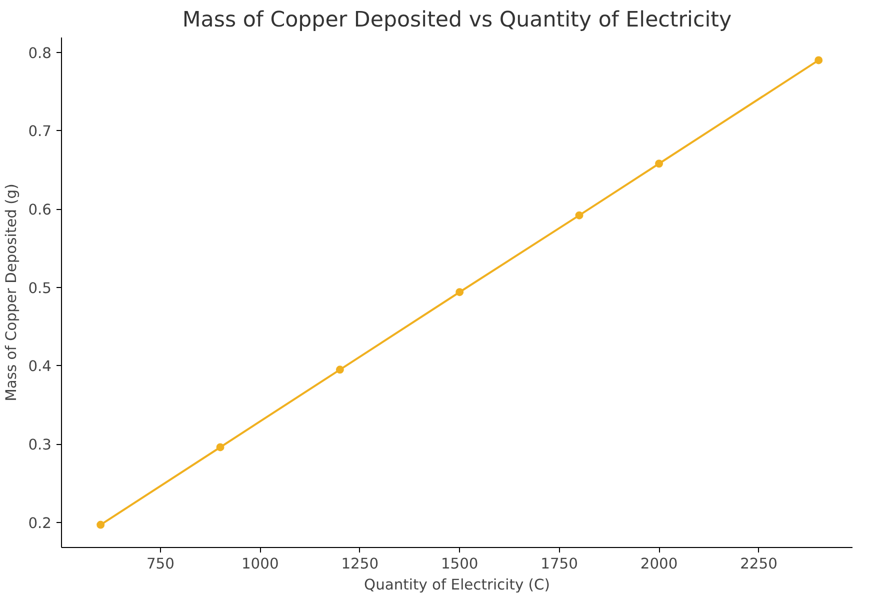 This screenshot has height=596, width=872. Describe the element at coordinates (659, 564) in the screenshot. I see `x-tick-label: 2000` at that location.